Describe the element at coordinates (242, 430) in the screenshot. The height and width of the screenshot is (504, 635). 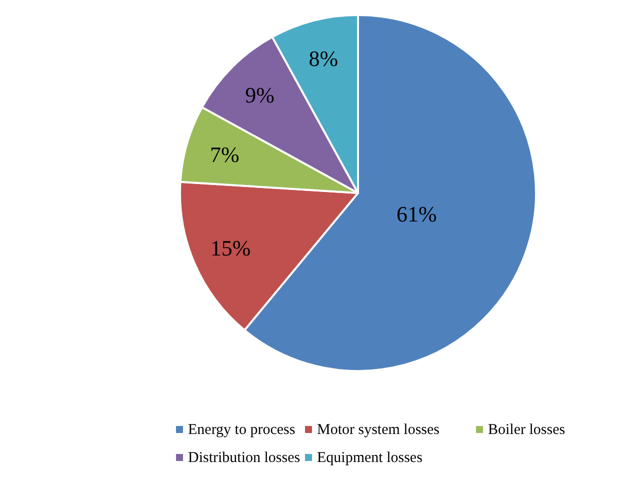
I see `legend-label: Energy to process` at that location.